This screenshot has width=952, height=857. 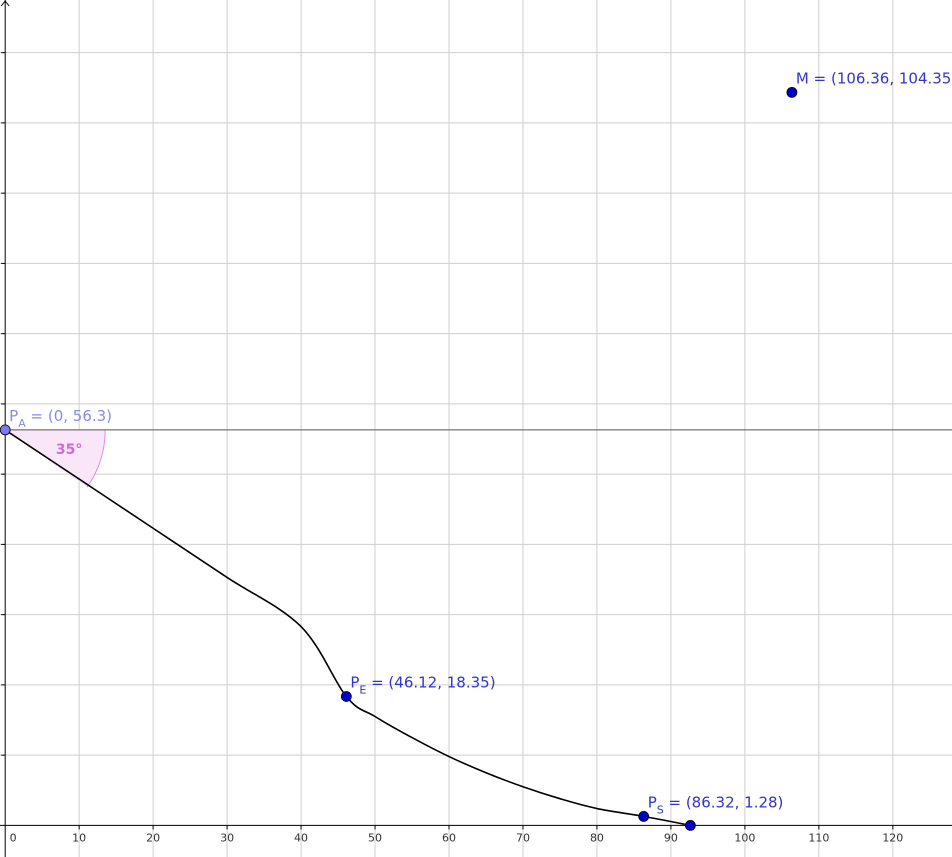 What do you see at coordinates (671, 837) in the screenshot?
I see `x-tick-label-90: 90` at bounding box center [671, 837].